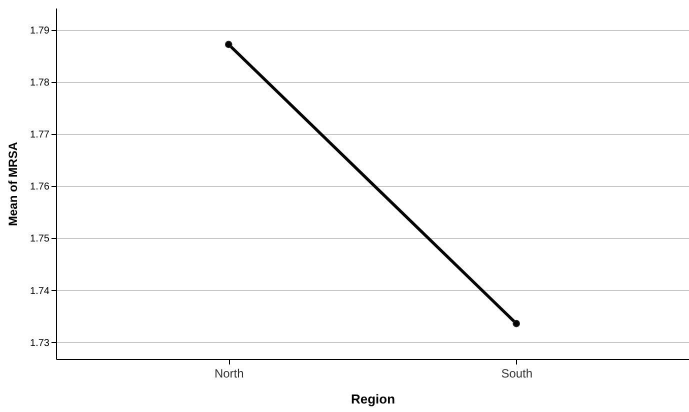 The width and height of the screenshot is (689, 412). Describe the element at coordinates (517, 373) in the screenshot. I see `x-tick-label: South` at that location.